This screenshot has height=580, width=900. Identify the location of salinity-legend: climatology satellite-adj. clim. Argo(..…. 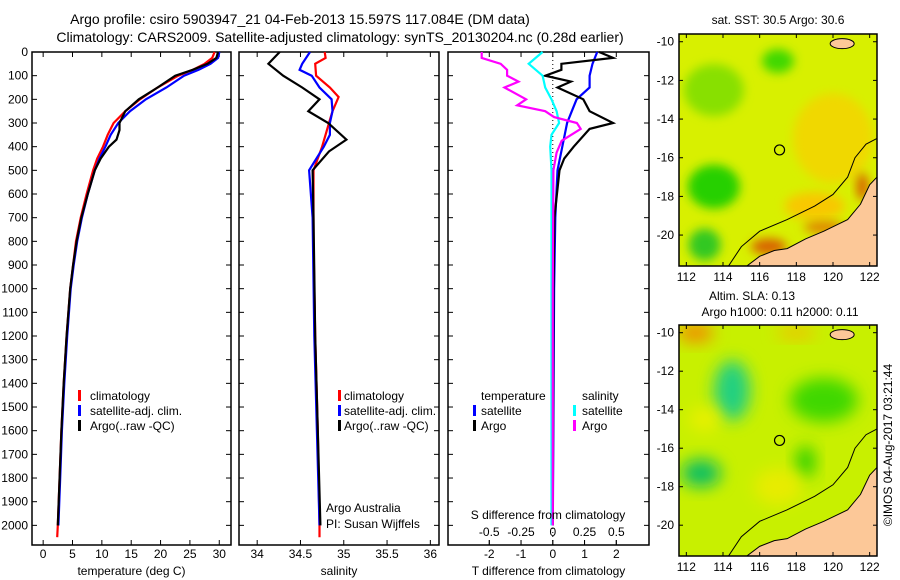
(387, 411).